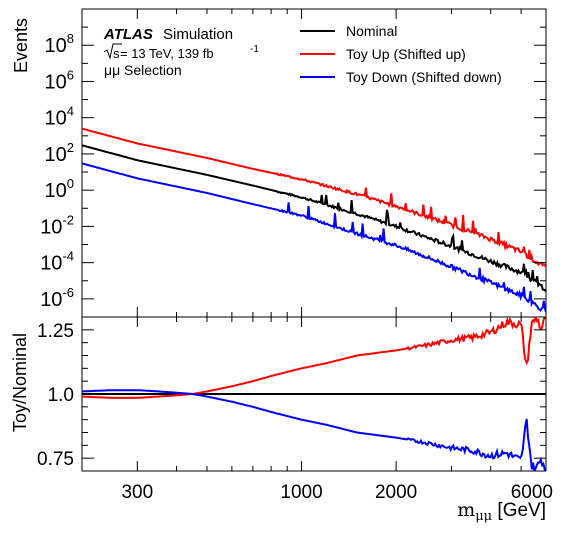 Image resolution: width=578 pixels, height=533 pixels. Describe the element at coordinates (21, 45) in the screenshot. I see `top-y-axis-title: Events` at that location.